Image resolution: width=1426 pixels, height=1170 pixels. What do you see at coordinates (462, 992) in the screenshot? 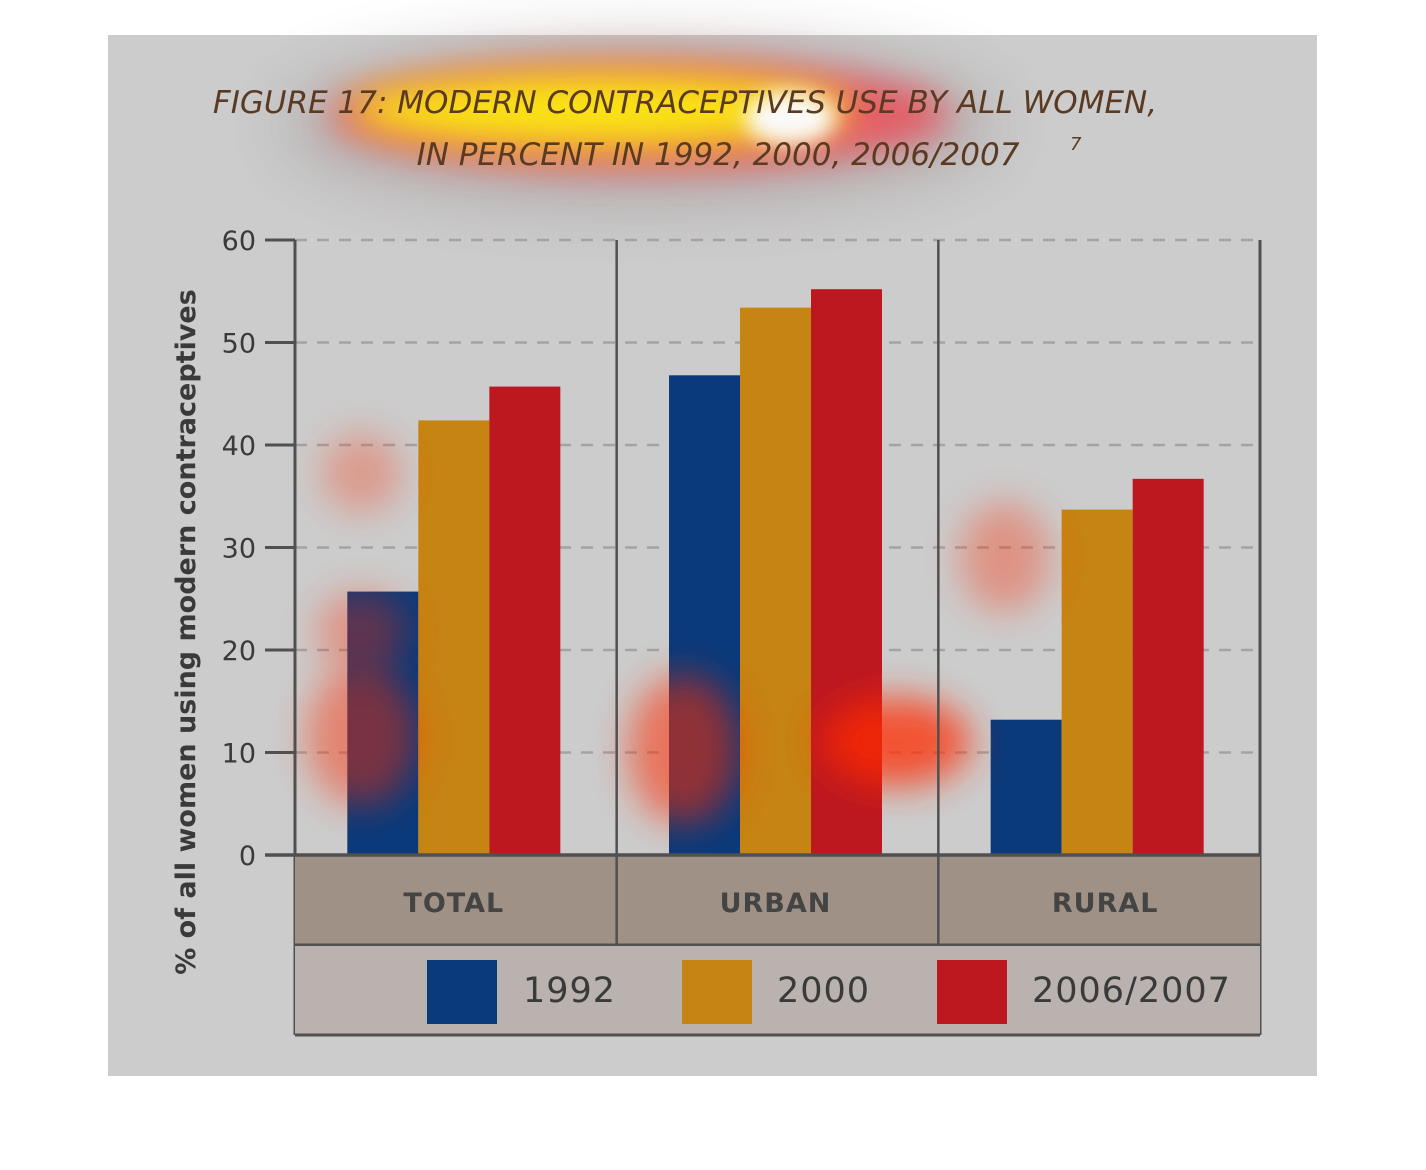
I see `legend-swatch-1992` at bounding box center [462, 992].